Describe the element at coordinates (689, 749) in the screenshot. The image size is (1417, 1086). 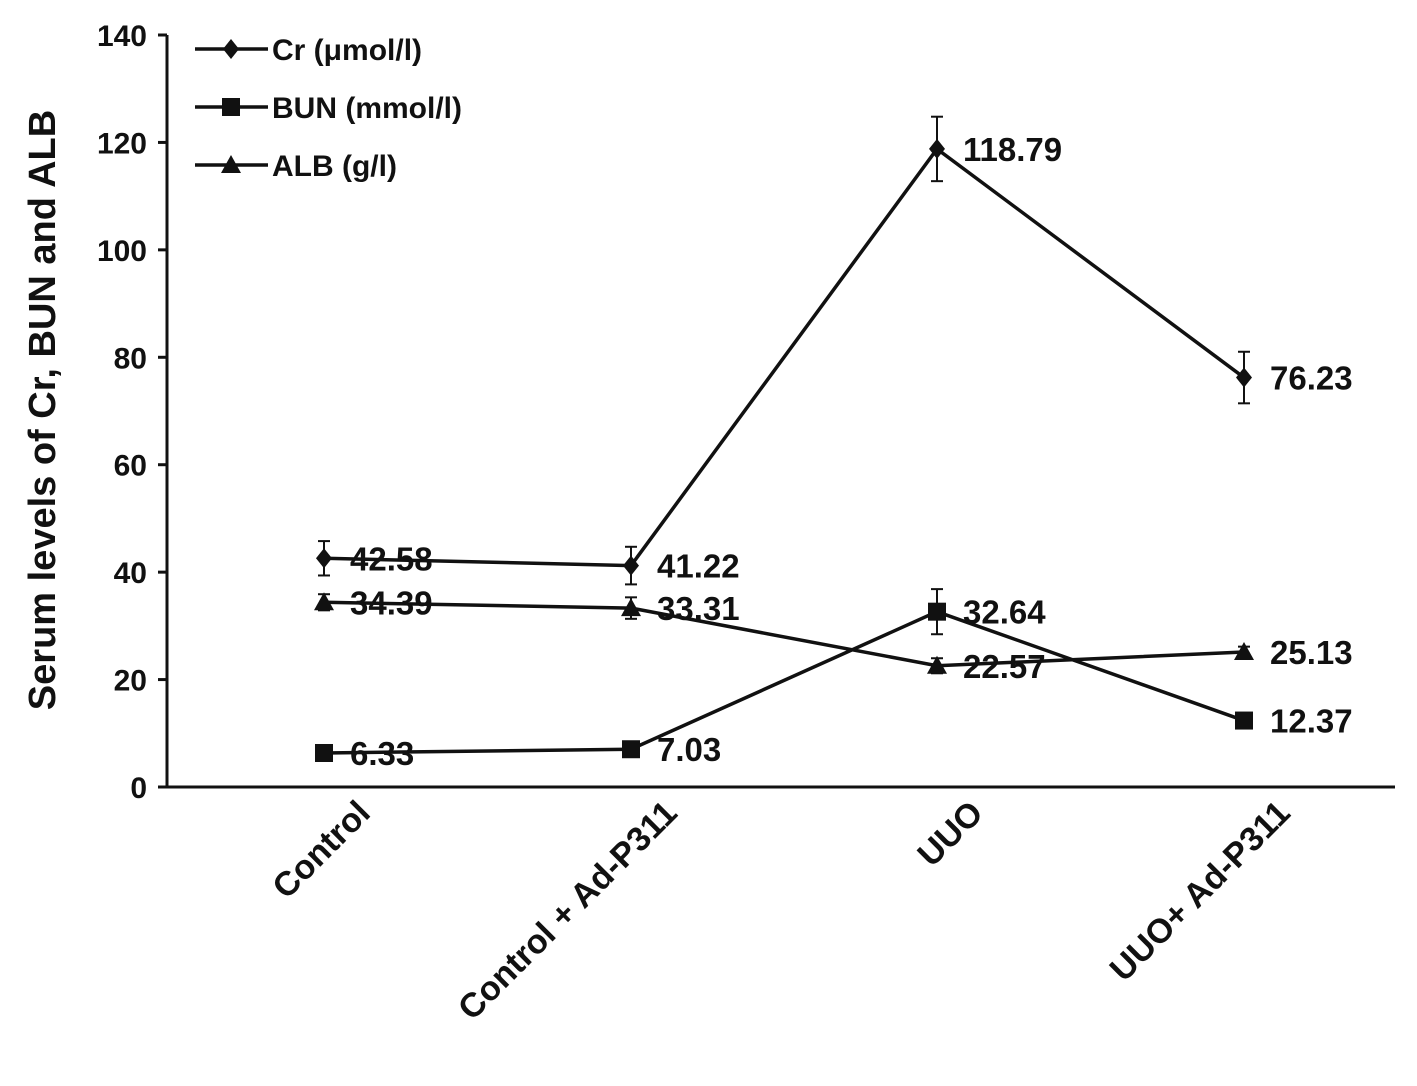
I see `data-label: 7.03` at that location.